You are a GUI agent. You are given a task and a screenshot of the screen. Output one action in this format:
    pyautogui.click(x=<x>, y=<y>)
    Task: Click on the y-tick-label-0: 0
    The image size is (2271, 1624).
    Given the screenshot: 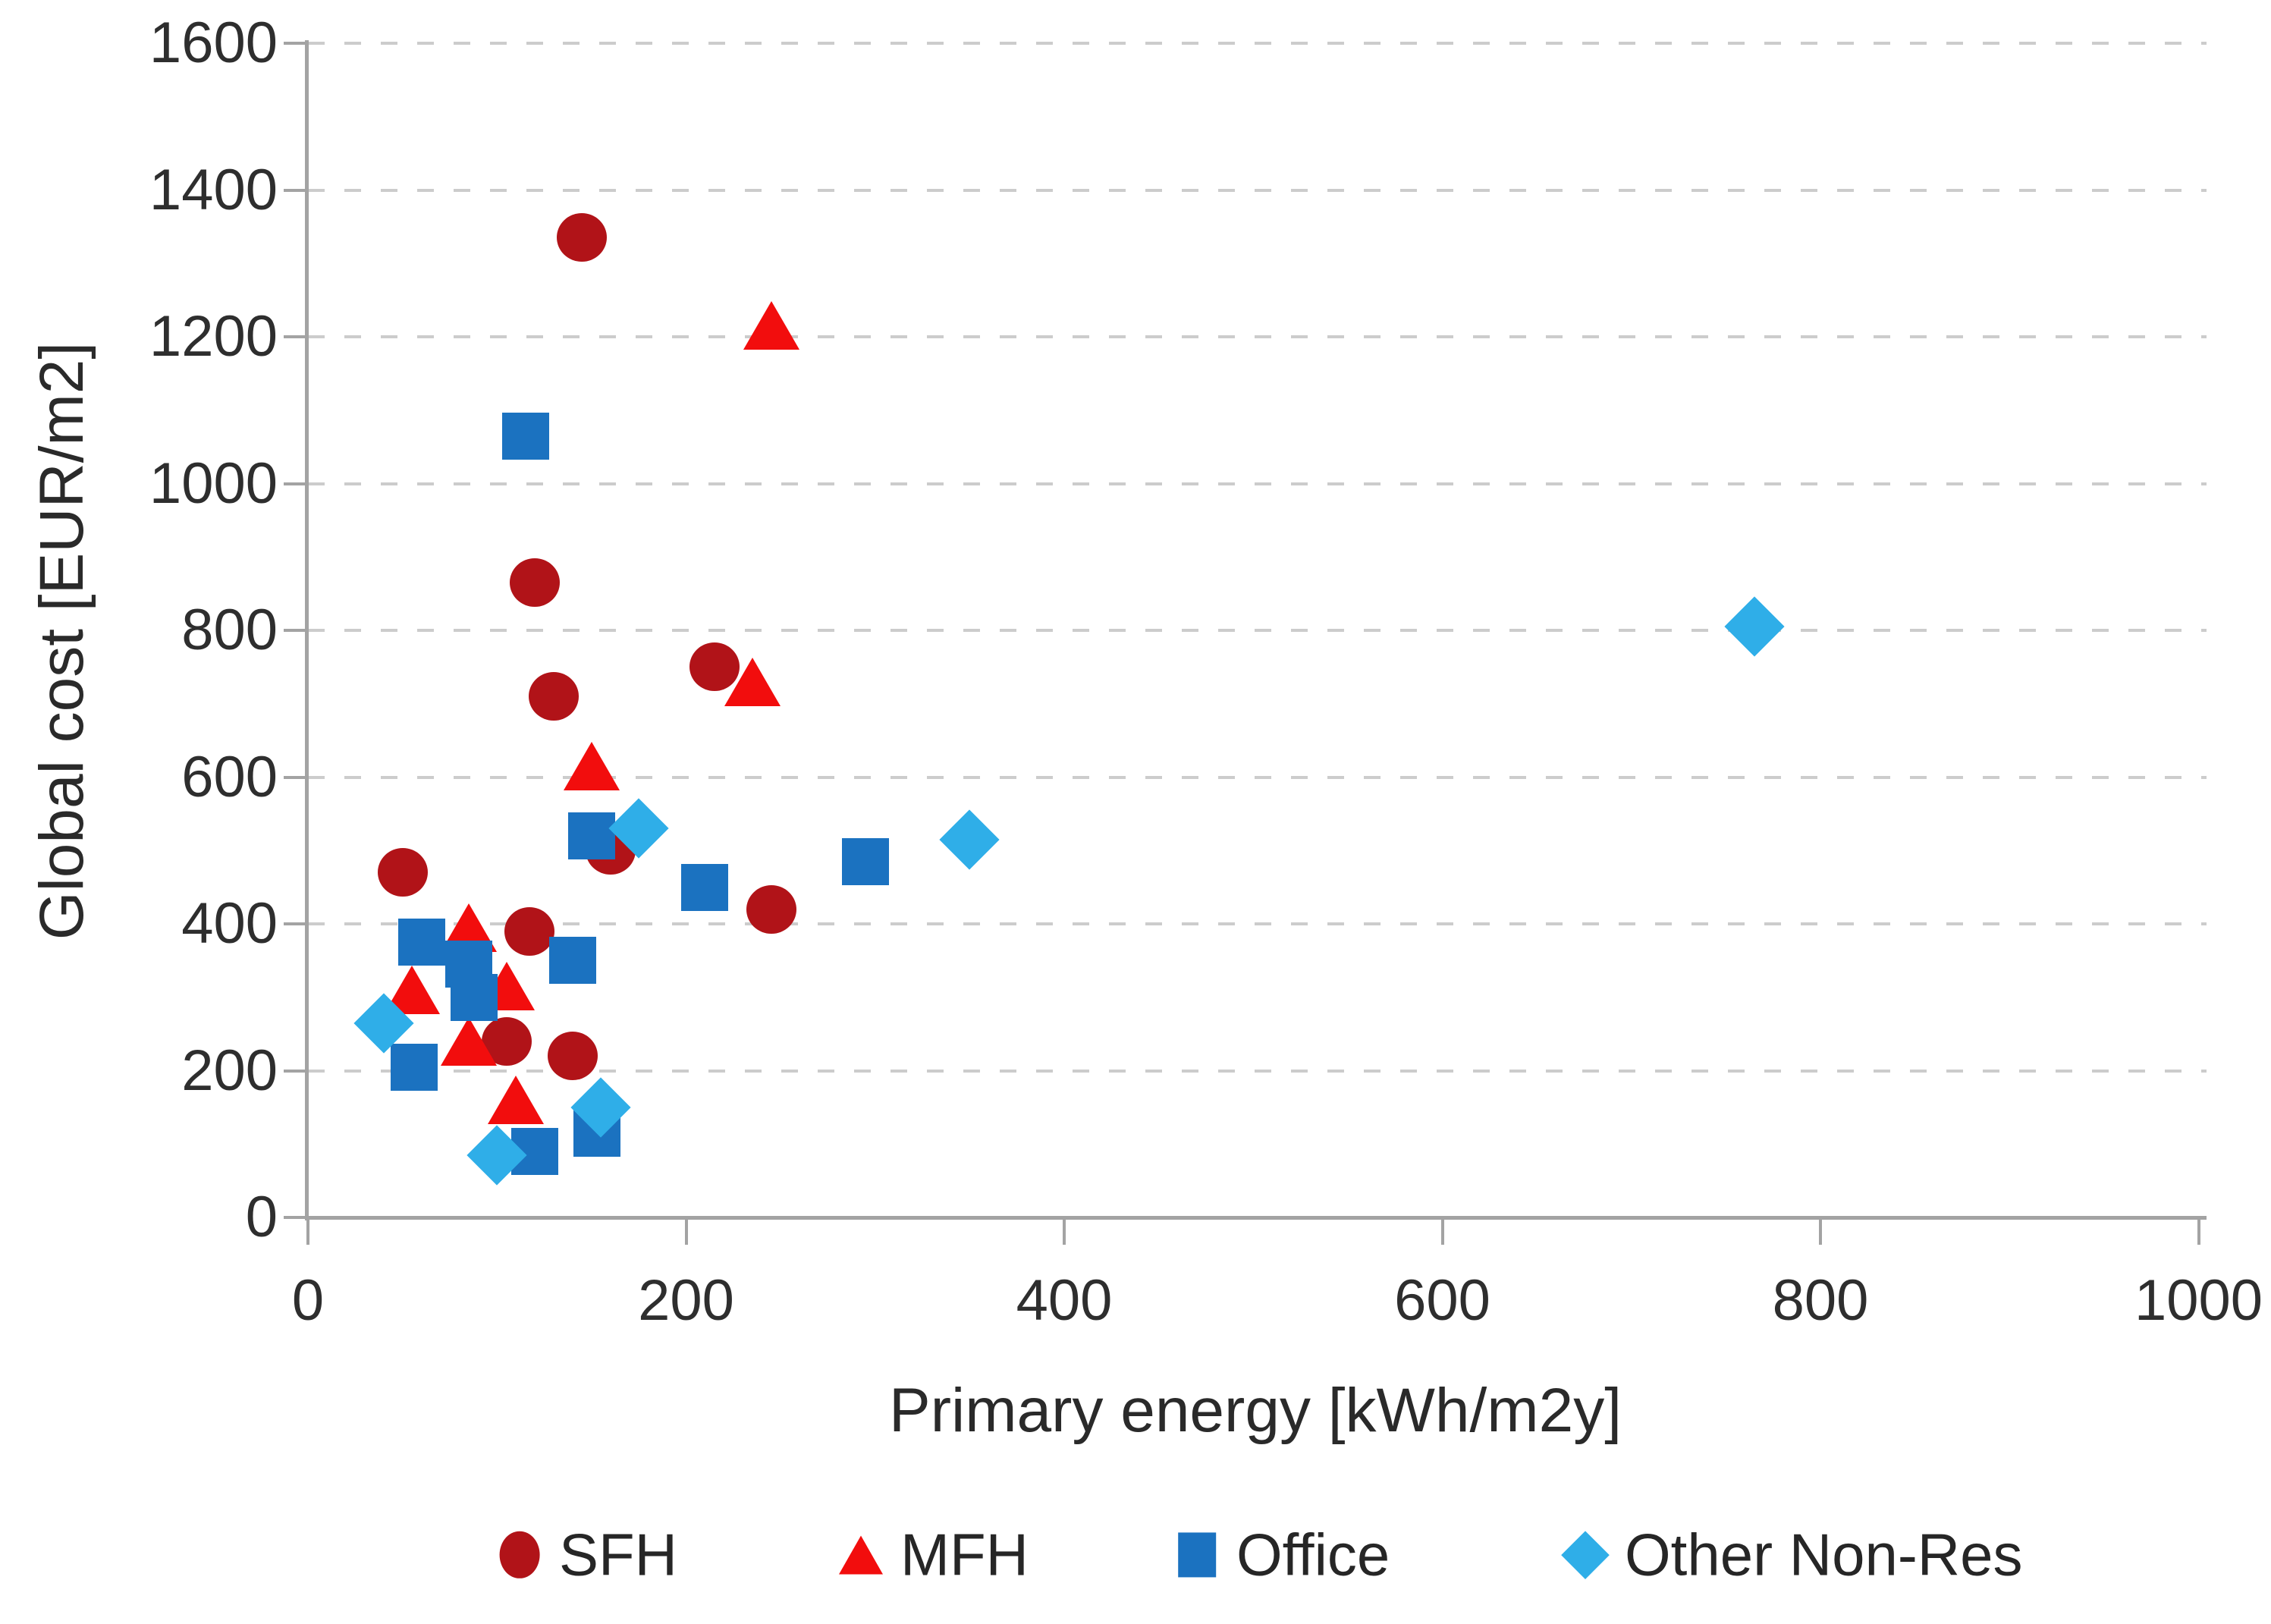 What is the action you would take?
    pyautogui.click(x=261, y=1217)
    